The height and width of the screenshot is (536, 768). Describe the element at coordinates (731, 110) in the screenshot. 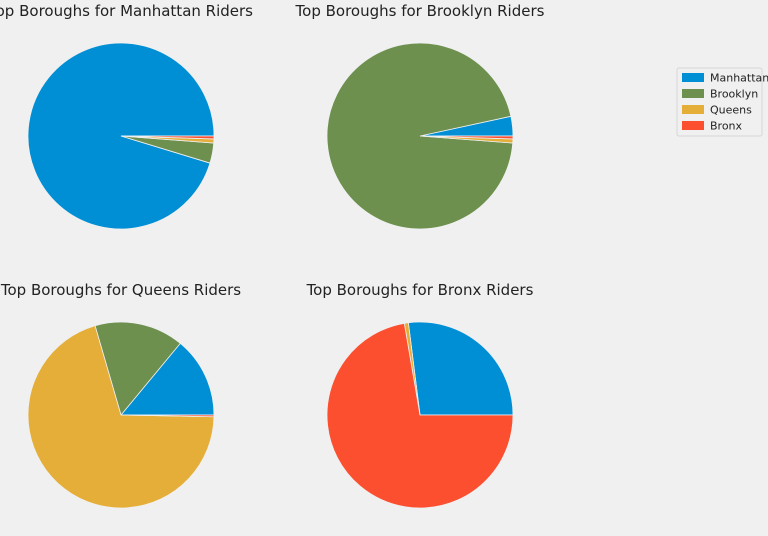

I see `legend-label-queens: Queens` at that location.